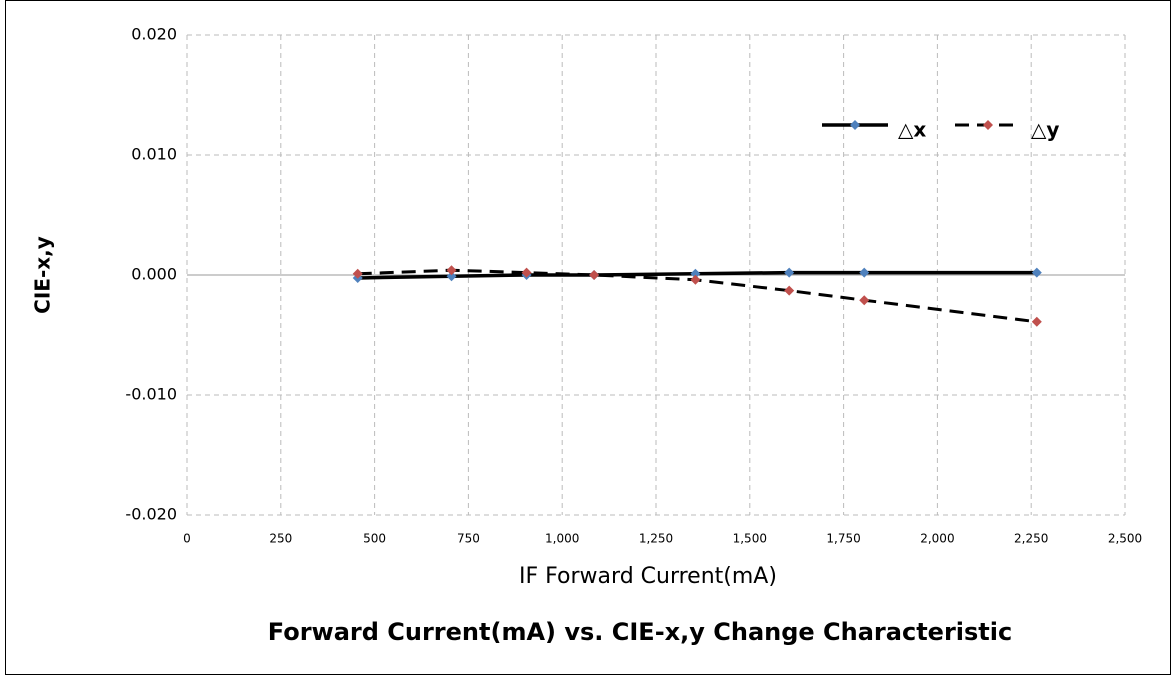 The image size is (1172, 680). I want to click on x-tick-label: 1,000, so click(562, 539).